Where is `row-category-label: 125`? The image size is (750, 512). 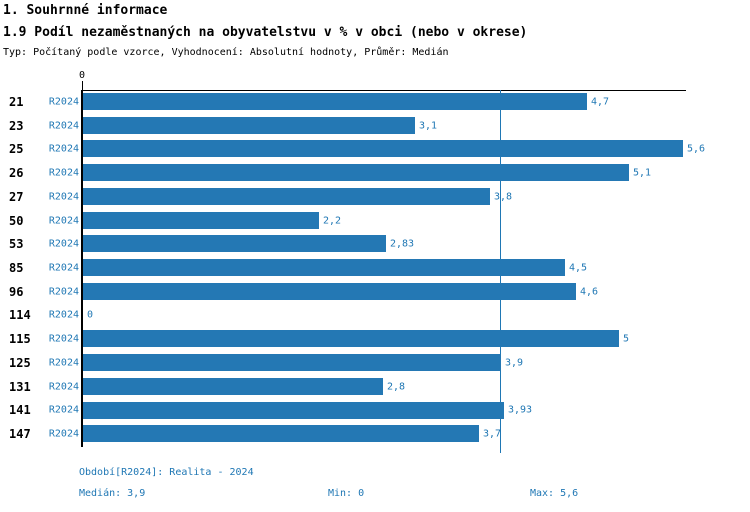
row-category-label: 125 is located at coordinates (20, 362).